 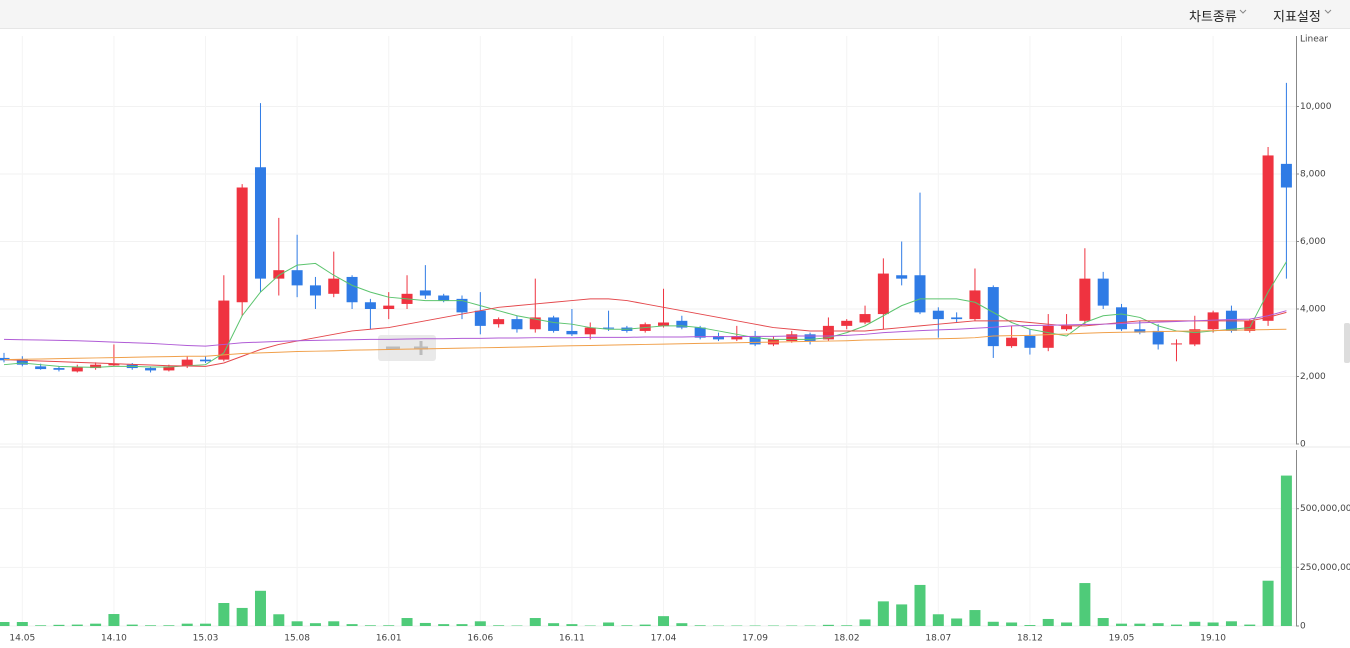 What do you see at coordinates (206, 639) in the screenshot?
I see `x-tick-label: 15.03` at bounding box center [206, 639].